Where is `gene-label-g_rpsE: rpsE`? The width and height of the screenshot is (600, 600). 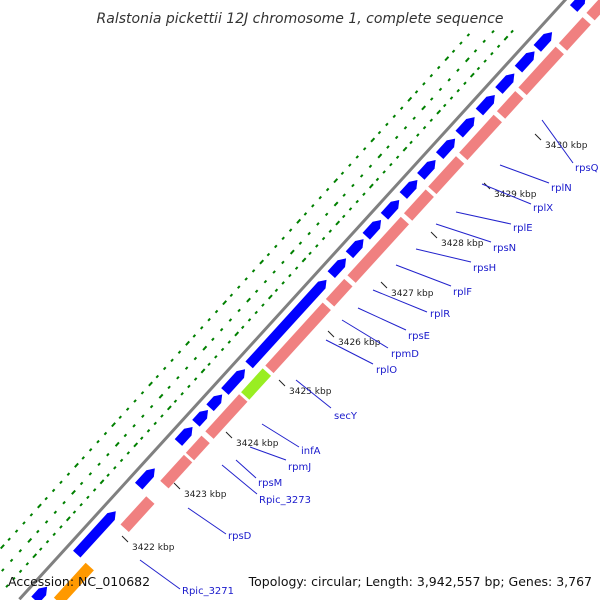
gene-label-g_rpsE: rpsE is located at coordinates (419, 336).